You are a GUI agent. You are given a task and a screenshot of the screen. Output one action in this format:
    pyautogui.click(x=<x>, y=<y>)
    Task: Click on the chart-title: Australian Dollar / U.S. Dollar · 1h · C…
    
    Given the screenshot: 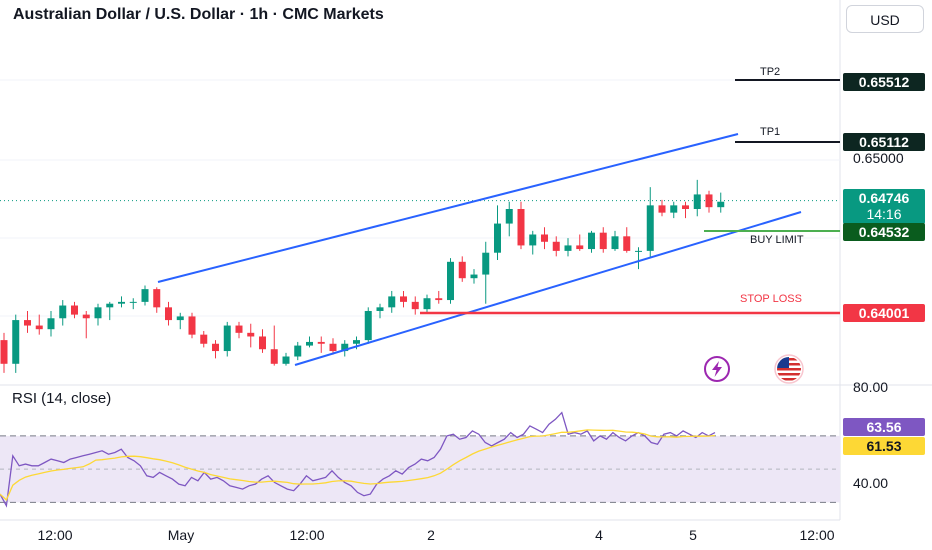 What is the action you would take?
    pyautogui.click(x=198, y=14)
    